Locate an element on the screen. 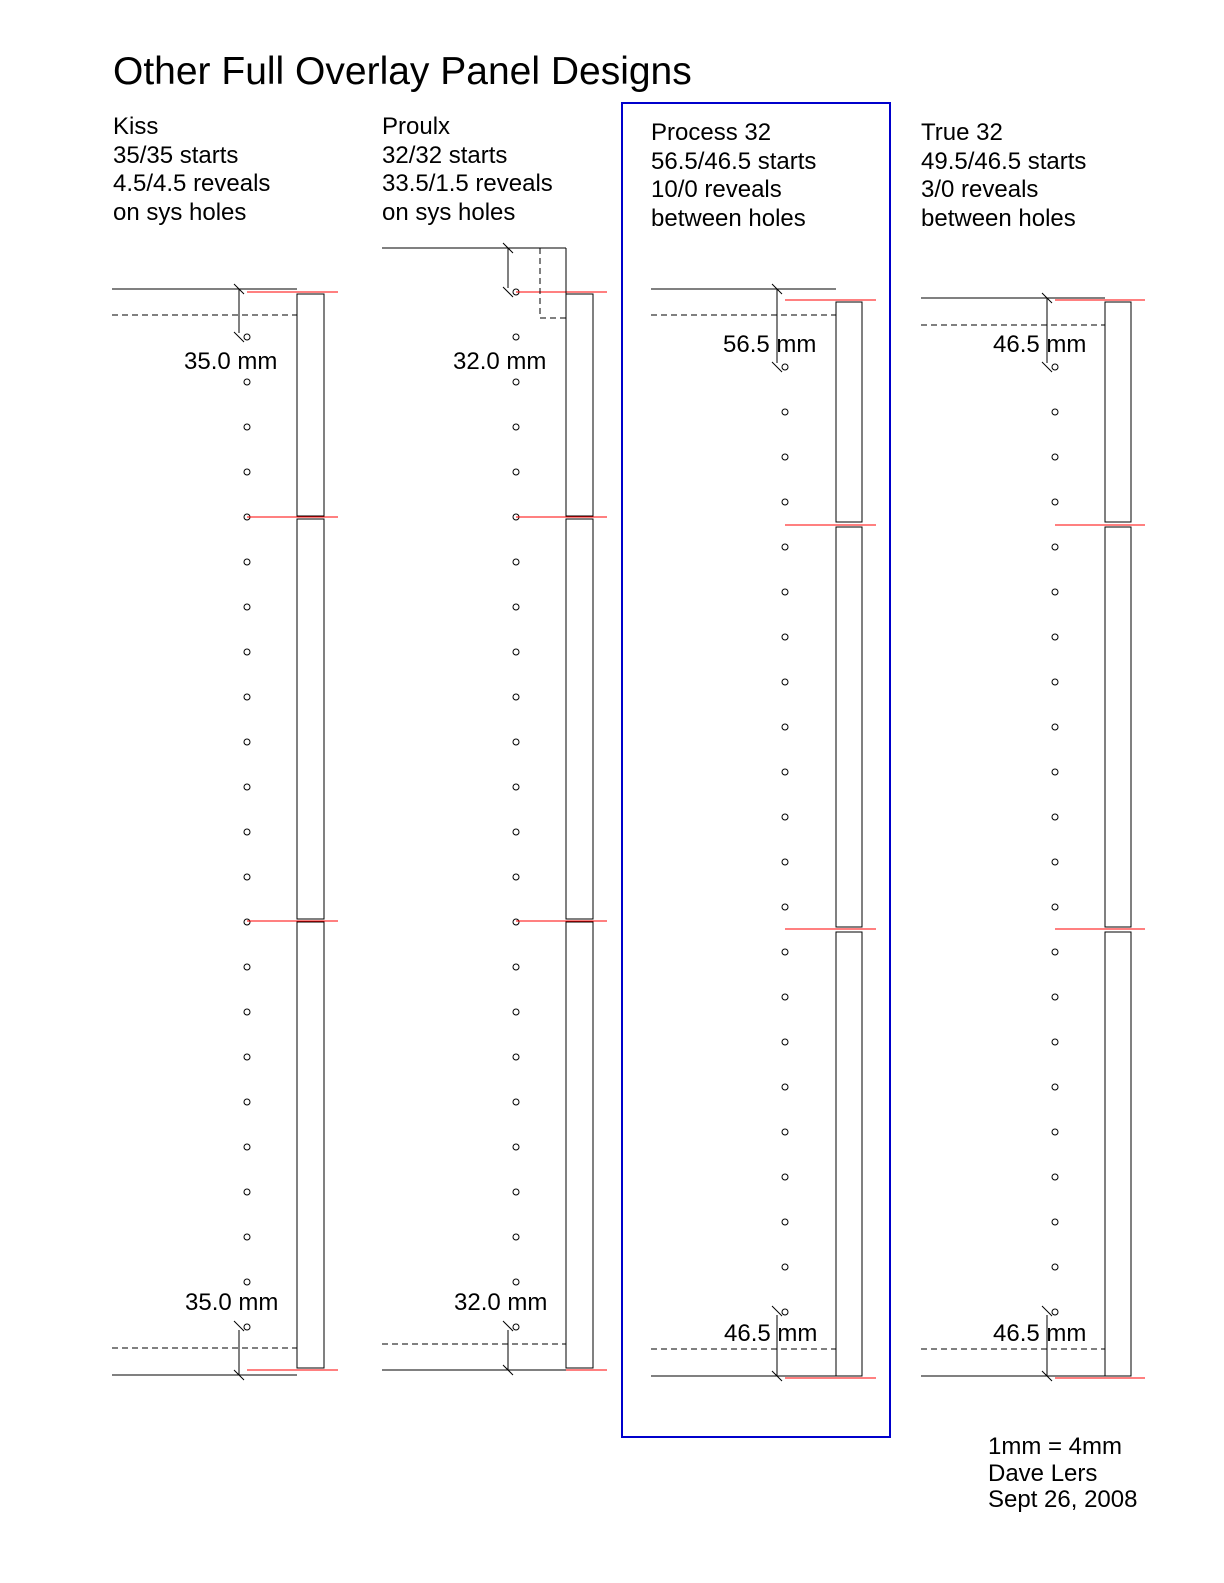 Image resolution: width=1224 pixels, height=1583 pixels. design-name: Proulx is located at coordinates (416, 126).